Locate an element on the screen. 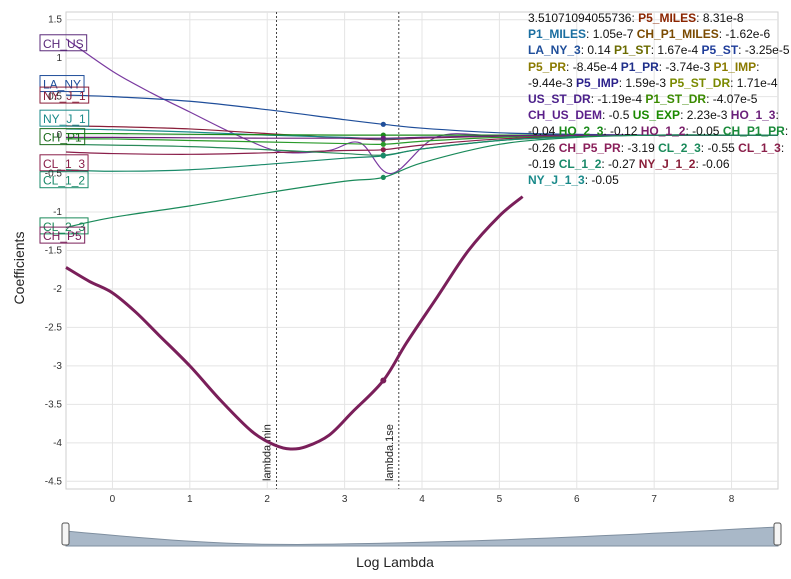  y-tick-label: -4 is located at coordinates (57, 443).